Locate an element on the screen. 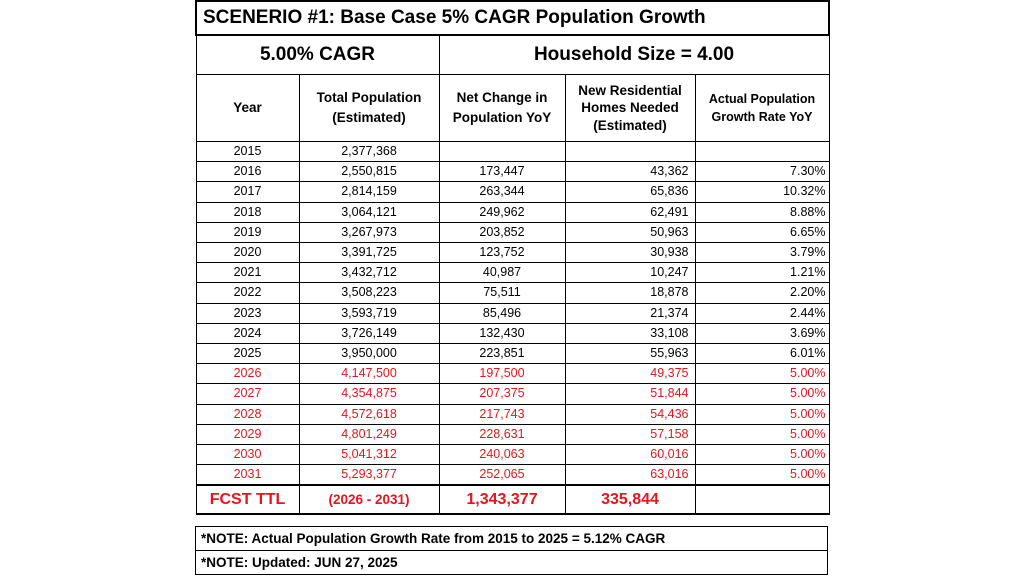  cell-population: 4,801,249 is located at coordinates (369, 434).